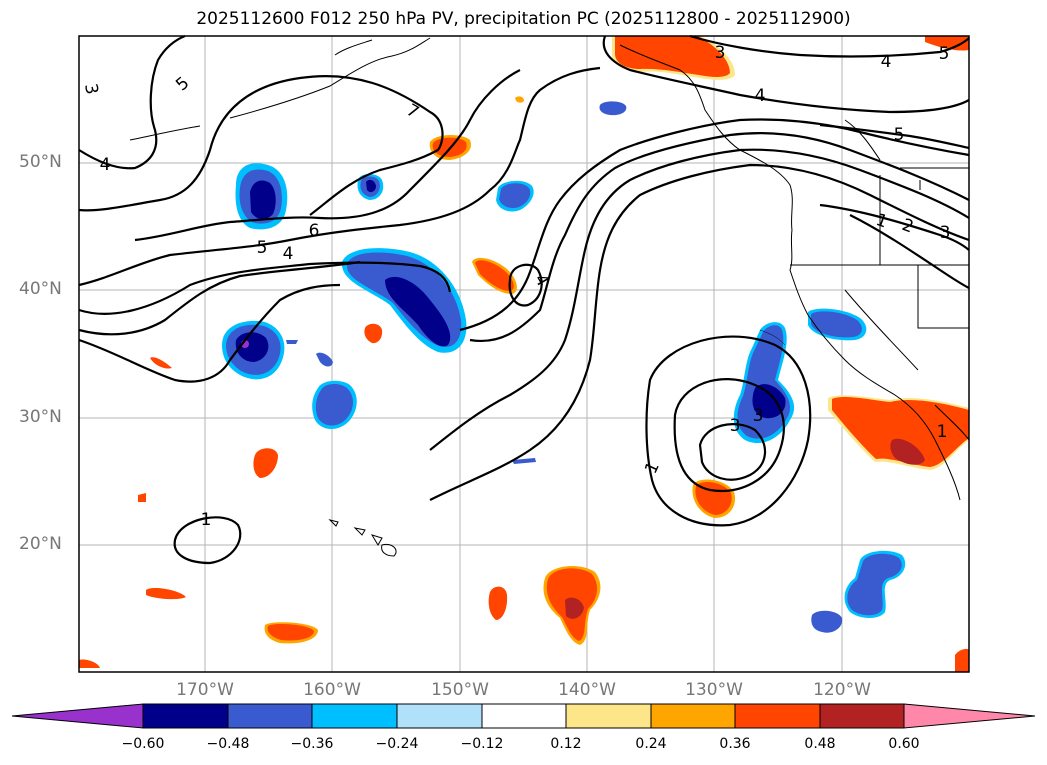 Image resolution: width=1047 pixels, height=765 pixels. What do you see at coordinates (714, 690) in the screenshot?
I see `lon-label-130w: 130°W` at bounding box center [714, 690].